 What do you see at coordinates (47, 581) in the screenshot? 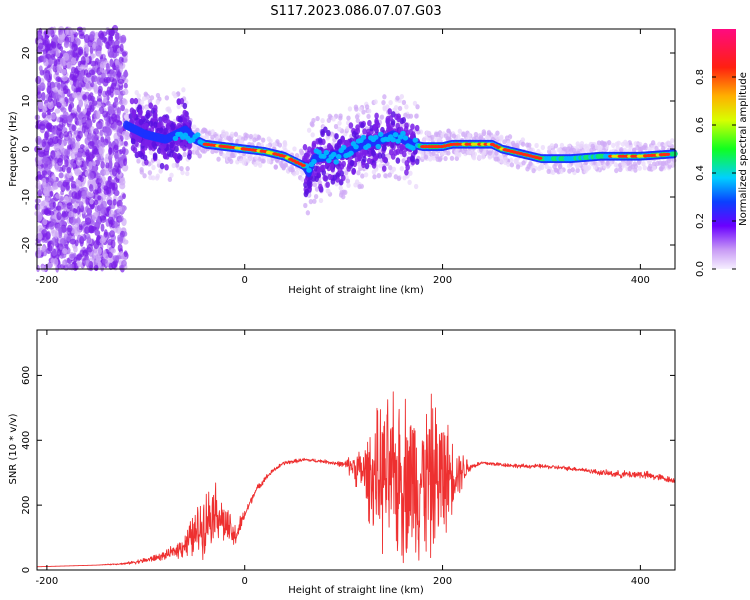
I see `x-tick-label: -200` at bounding box center [47, 581].